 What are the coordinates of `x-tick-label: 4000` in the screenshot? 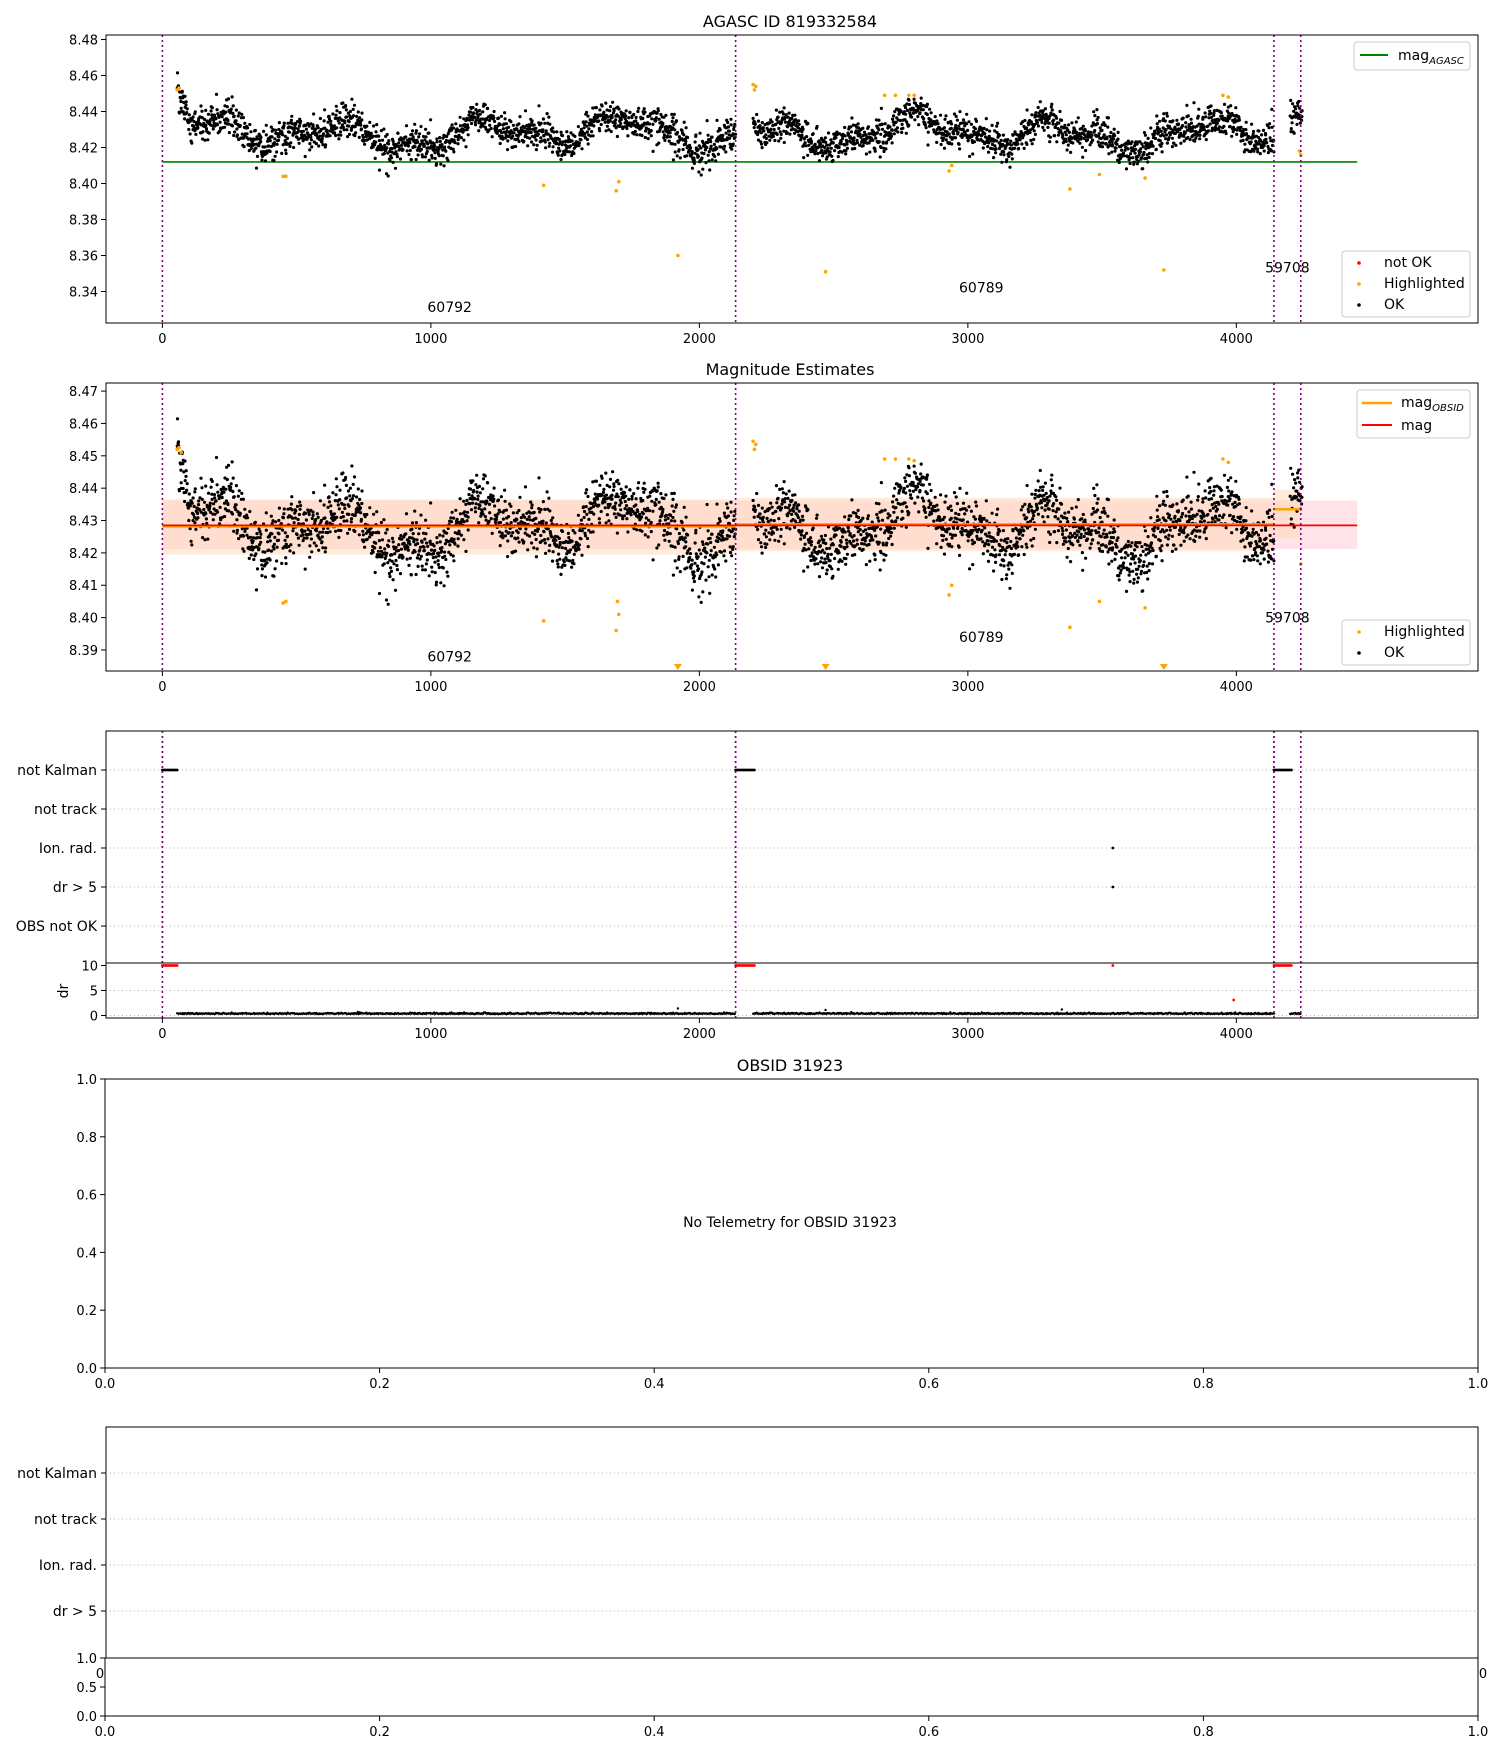 It's located at (1236, 339).